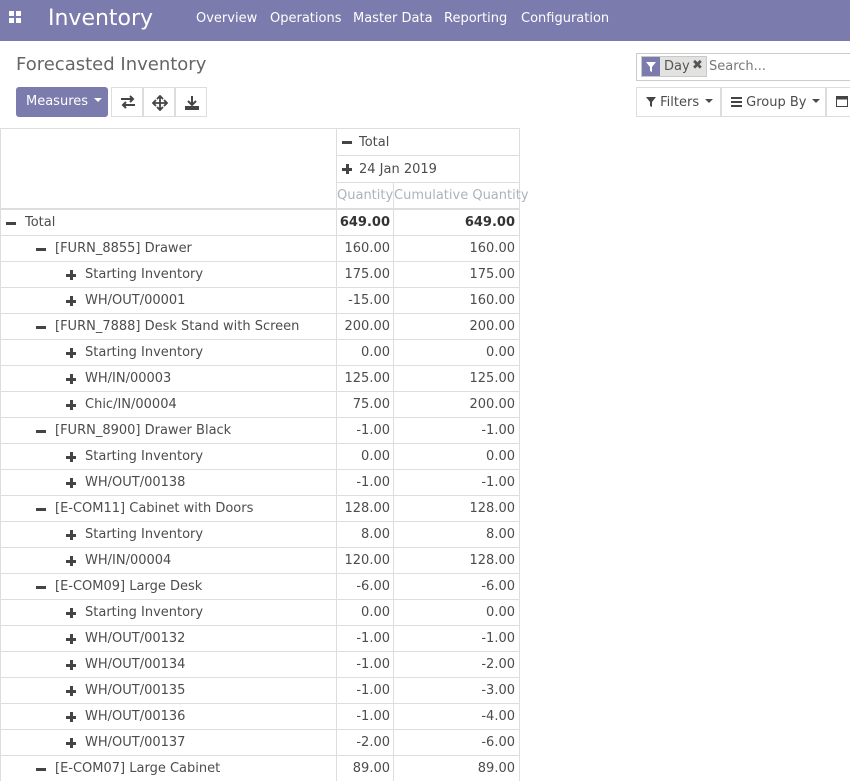 The image size is (850, 781). What do you see at coordinates (365, 326) in the screenshot?
I see `quantity-cell: 200.00` at bounding box center [365, 326].